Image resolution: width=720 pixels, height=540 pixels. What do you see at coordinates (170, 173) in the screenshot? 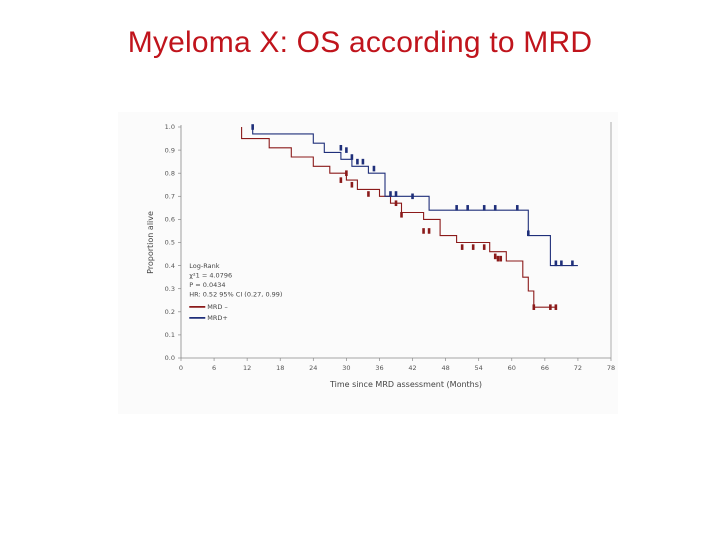
I see `y-tick-label: 0.8` at bounding box center [170, 173].